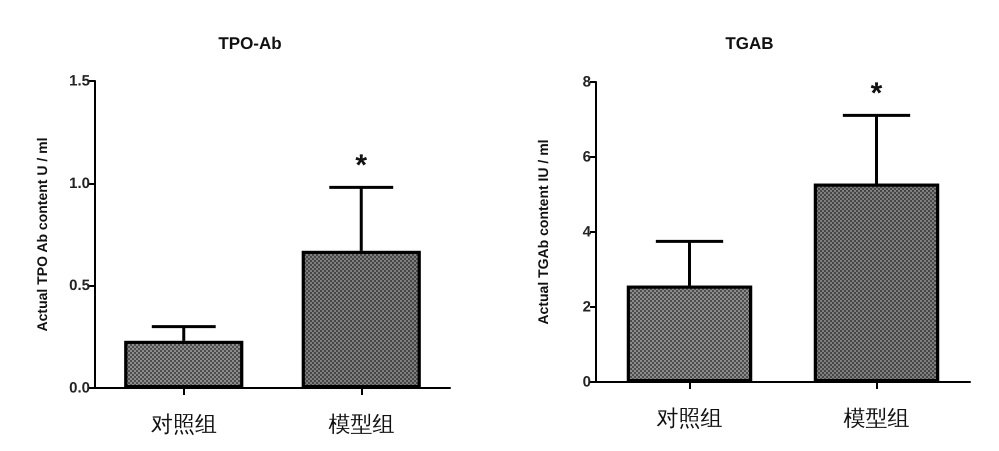  I want to click on y-tick-label: 2, so click(586, 307).